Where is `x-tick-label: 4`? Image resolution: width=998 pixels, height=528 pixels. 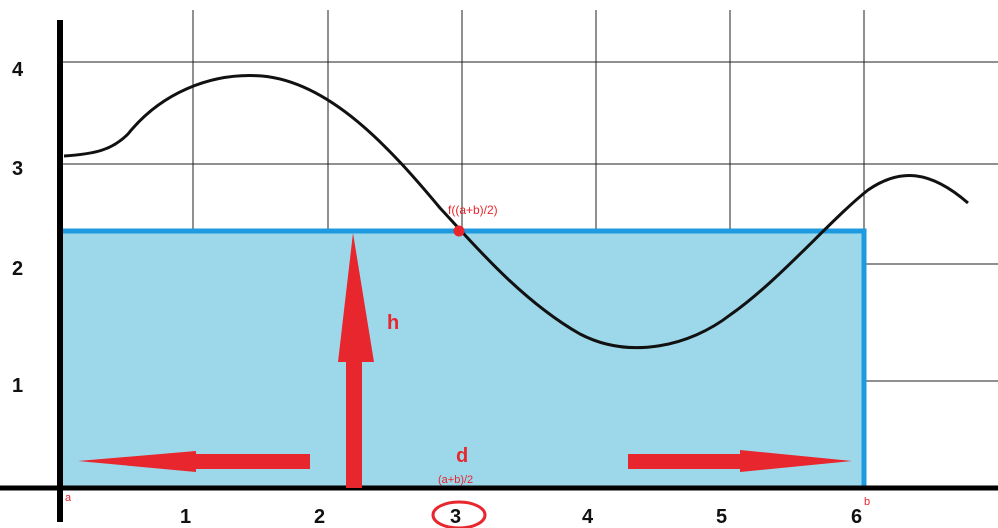
x-tick-label: 4 is located at coordinates (588, 517).